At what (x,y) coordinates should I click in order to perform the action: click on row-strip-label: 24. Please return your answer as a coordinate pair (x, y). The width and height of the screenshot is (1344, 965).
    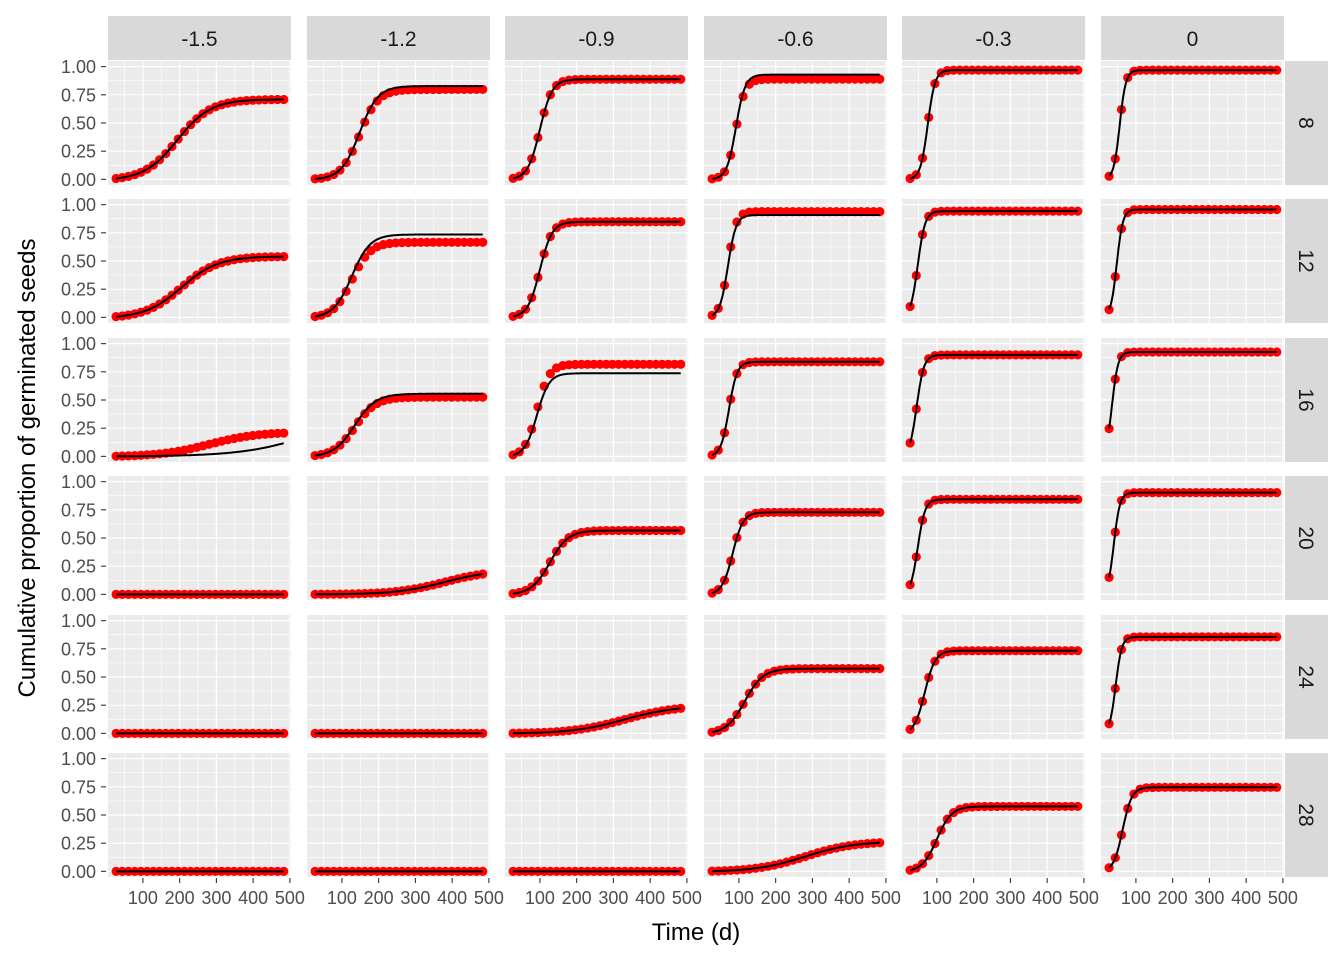
    Looking at the image, I should click on (1305, 677).